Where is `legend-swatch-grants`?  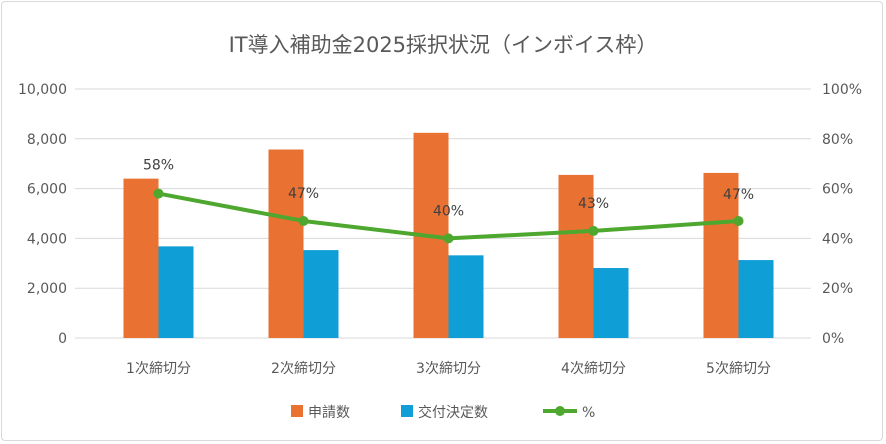 legend-swatch-grants is located at coordinates (407, 411).